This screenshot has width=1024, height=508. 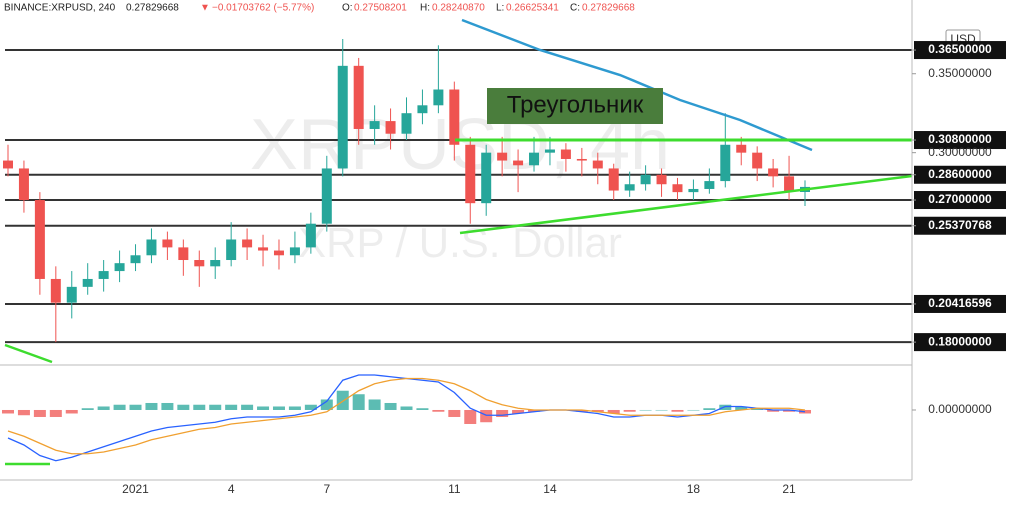 I want to click on y-tick-label: 0.28600000, so click(x=960, y=174).